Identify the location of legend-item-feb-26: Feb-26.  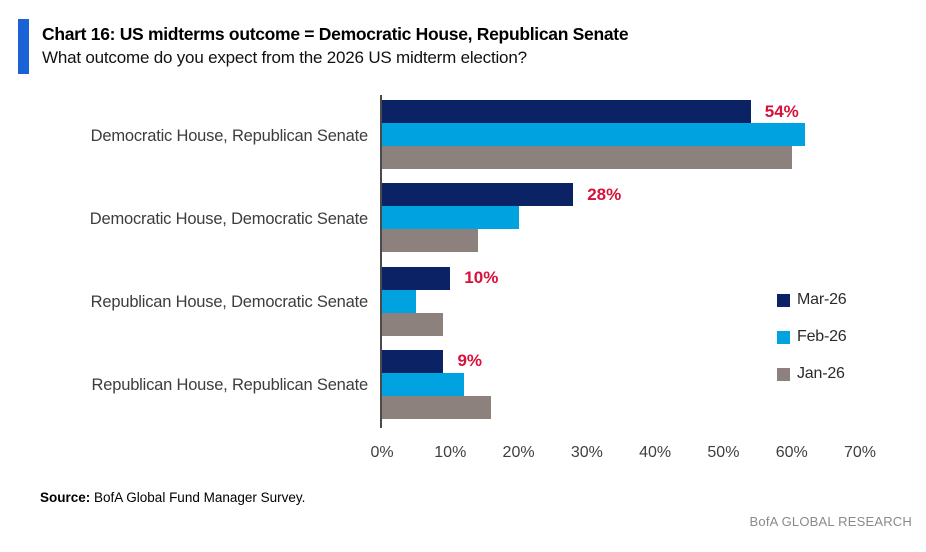
(812, 337).